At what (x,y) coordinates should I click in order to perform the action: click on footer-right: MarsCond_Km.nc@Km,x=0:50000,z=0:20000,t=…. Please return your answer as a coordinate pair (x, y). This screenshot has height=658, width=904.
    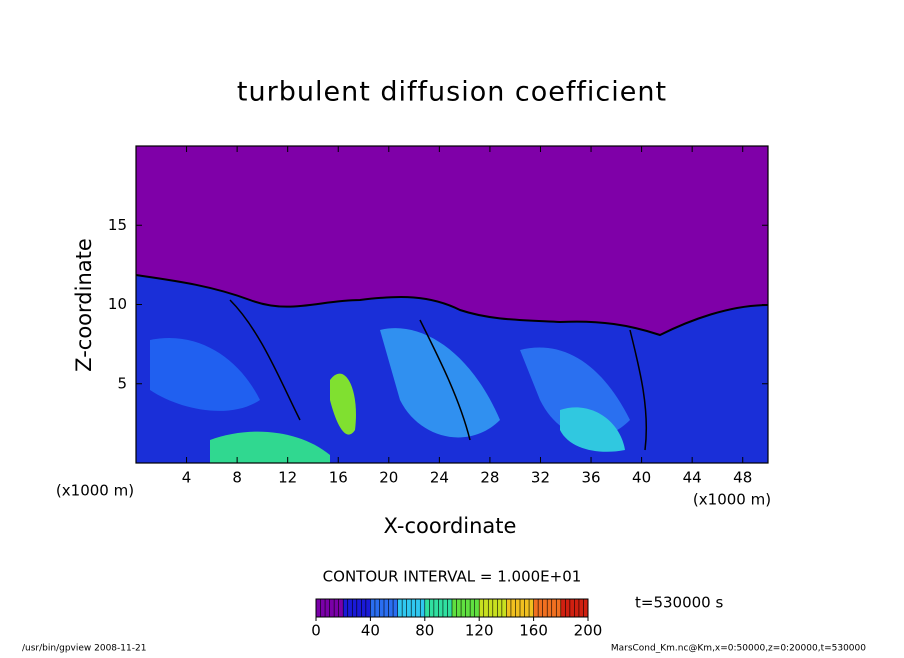
    Looking at the image, I should click on (738, 649).